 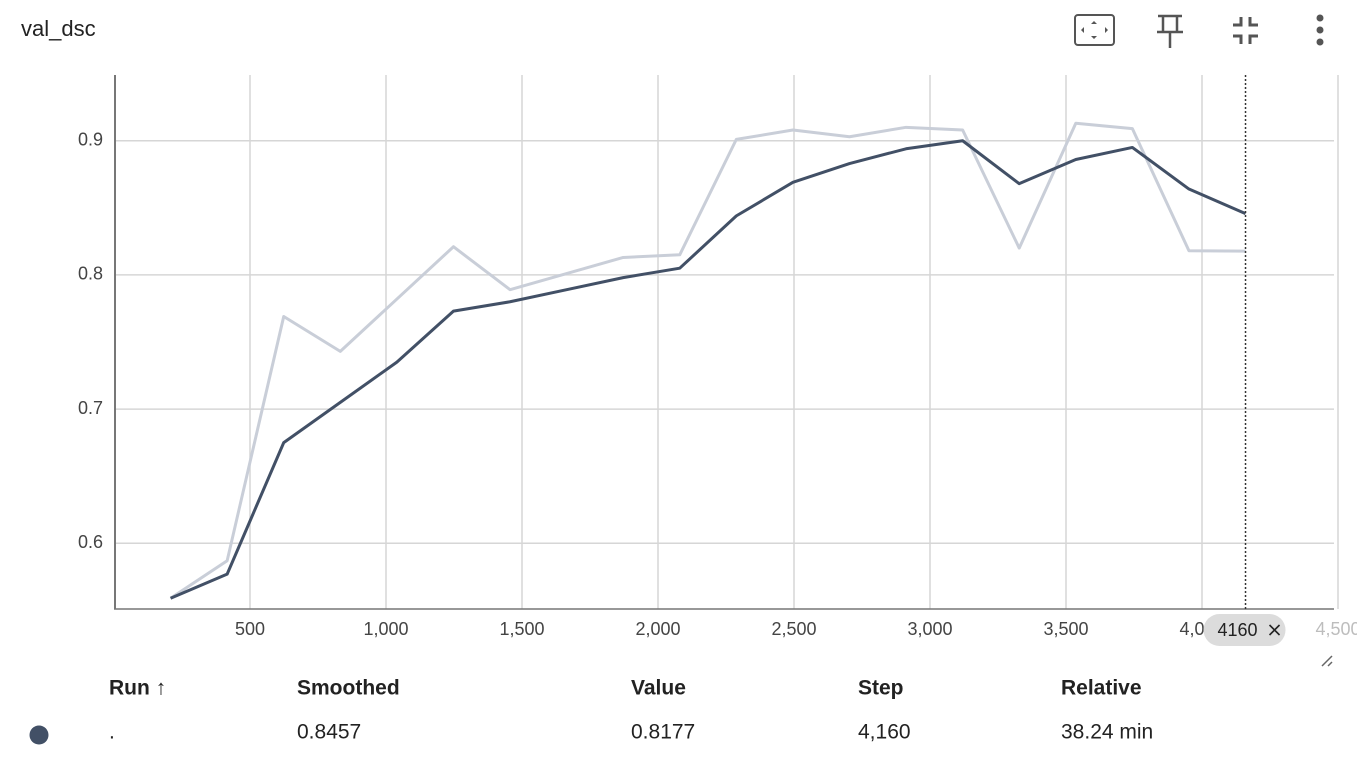 I want to click on x-tick-label: 4,500, so click(x=1336, y=629).